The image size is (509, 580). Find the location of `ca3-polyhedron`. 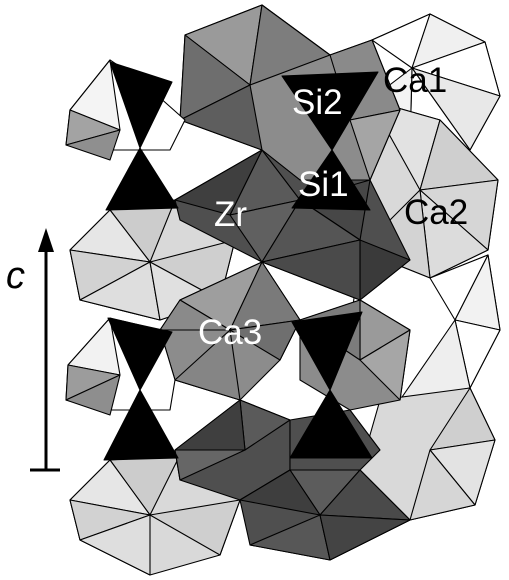

ca3-polyhedron is located at coordinates (230, 331).